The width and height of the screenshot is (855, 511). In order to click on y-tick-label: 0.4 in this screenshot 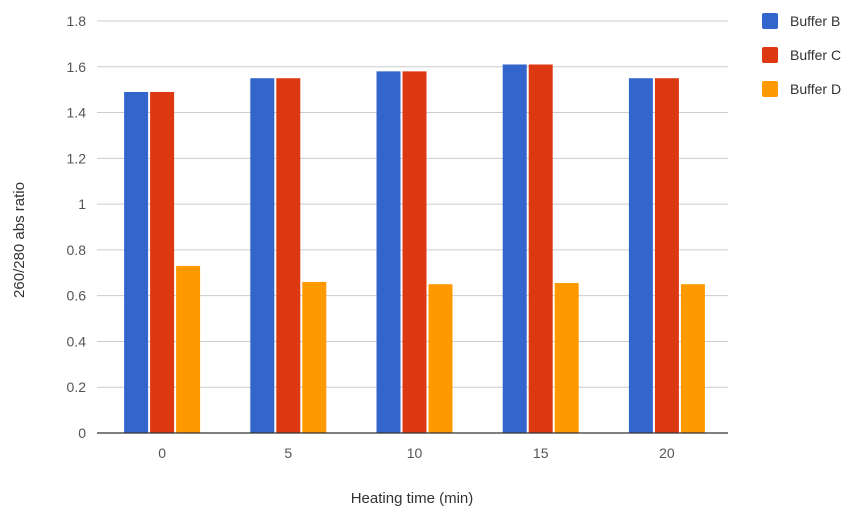, I will do `click(77, 341)`.